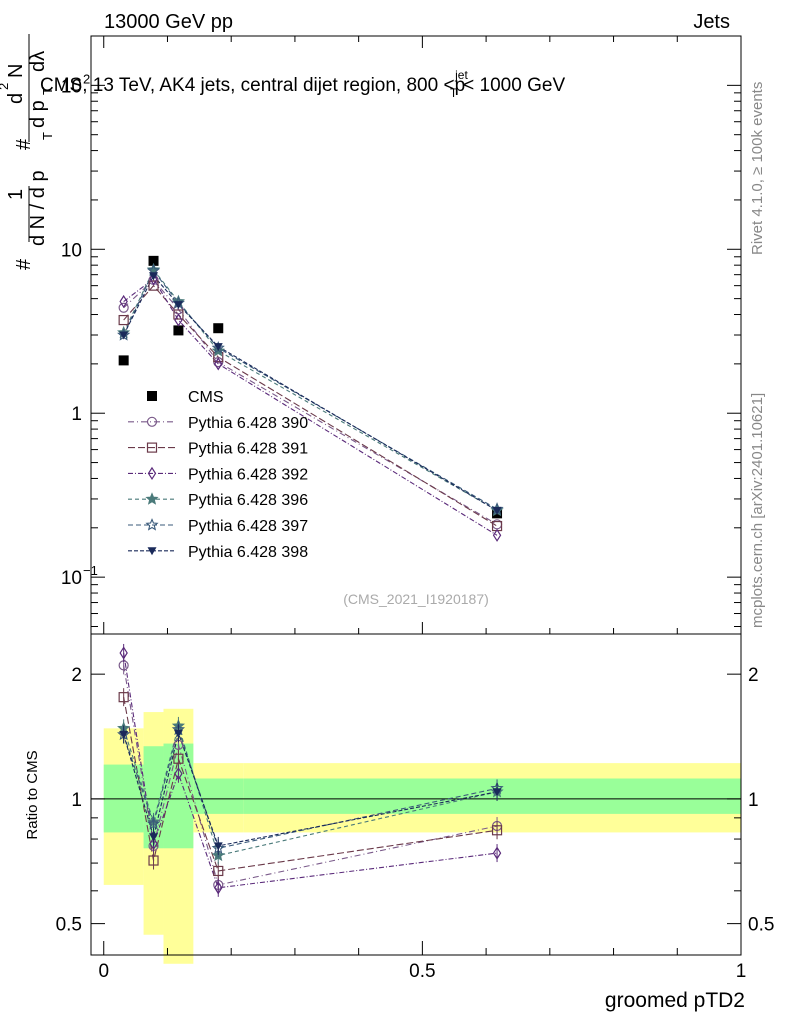 This screenshot has width=786, height=1024. What do you see at coordinates (103, 971) in the screenshot?
I see `ratio-x-tick-label: 0` at bounding box center [103, 971].